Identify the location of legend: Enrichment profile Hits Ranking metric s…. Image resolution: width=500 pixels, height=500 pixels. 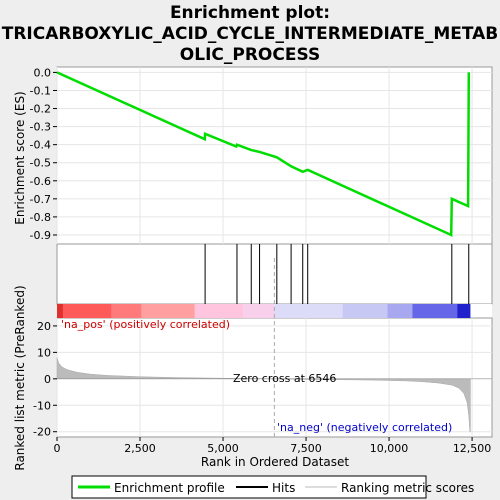
(272, 487).